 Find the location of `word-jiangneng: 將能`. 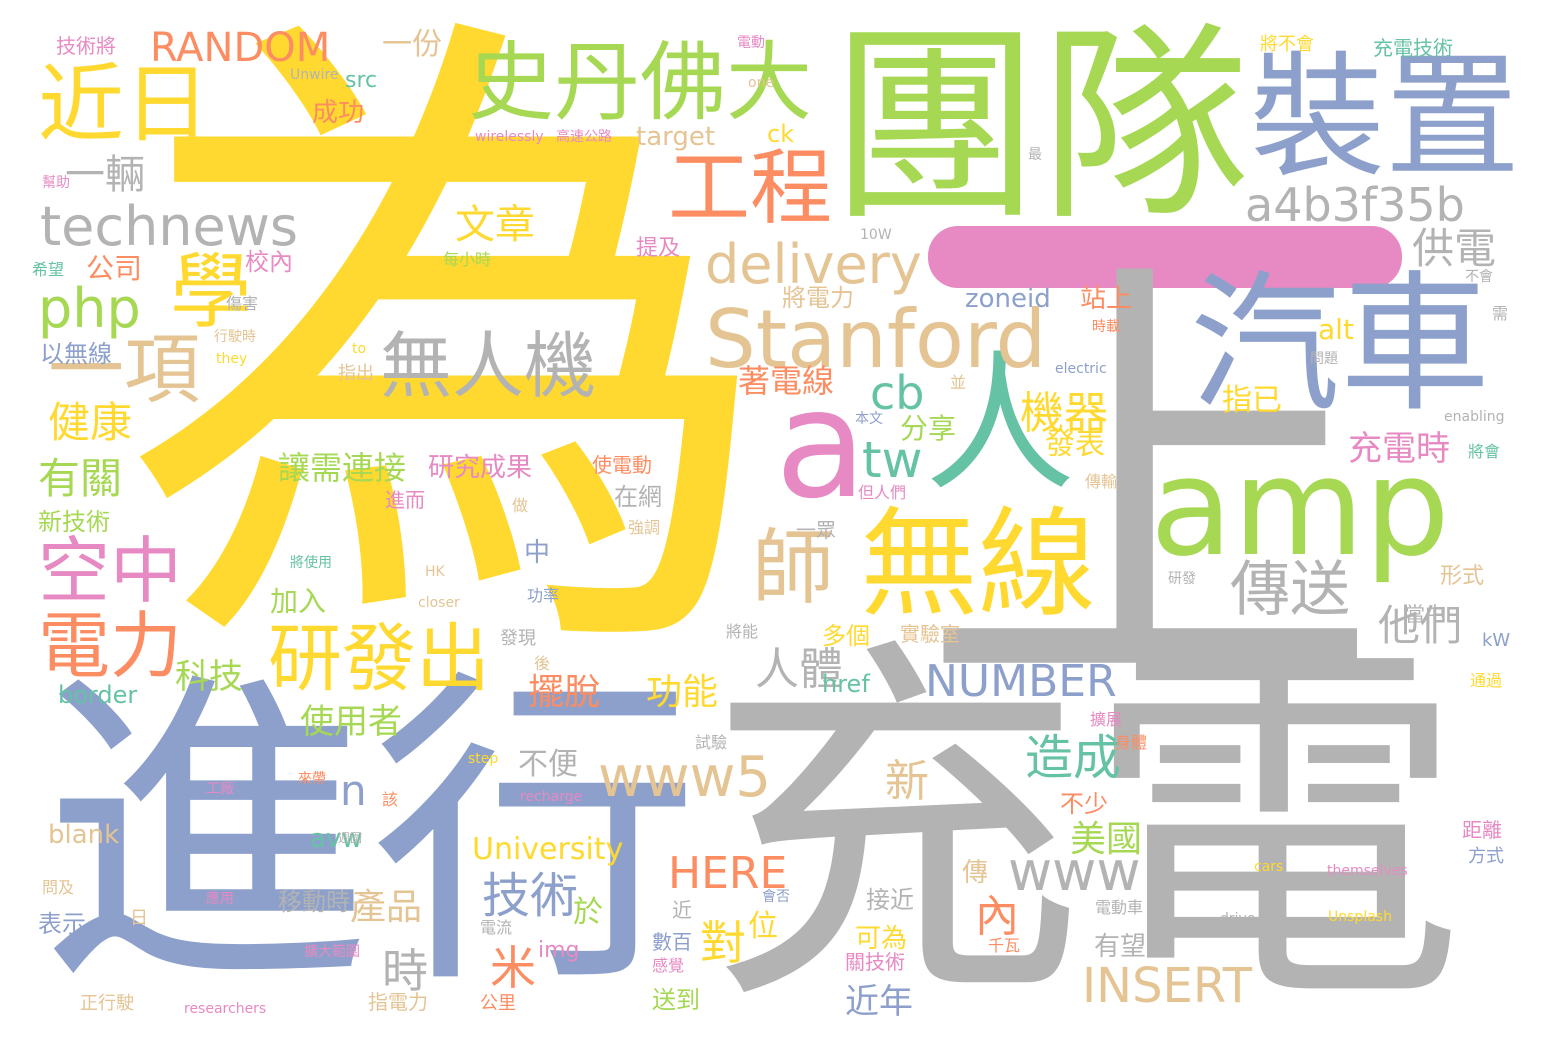

word-jiangneng: 將能 is located at coordinates (742, 631).